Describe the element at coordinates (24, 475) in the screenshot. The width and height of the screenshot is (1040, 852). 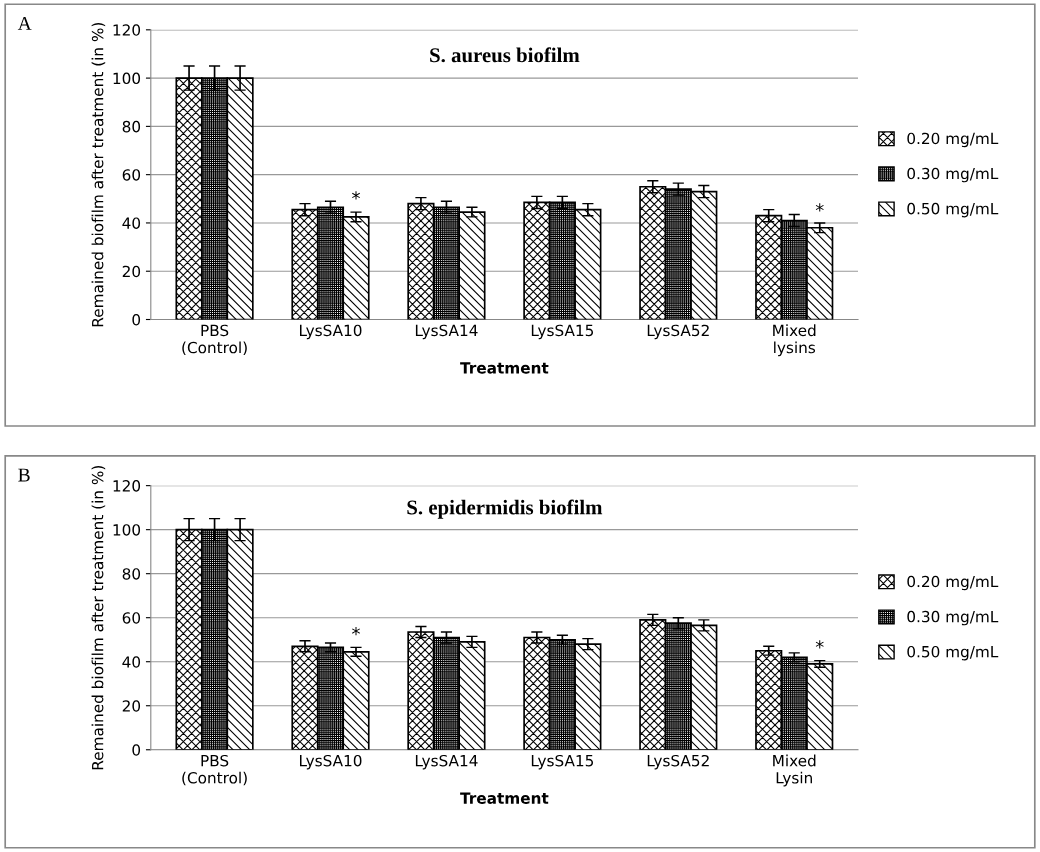
I see `text: B` at that location.